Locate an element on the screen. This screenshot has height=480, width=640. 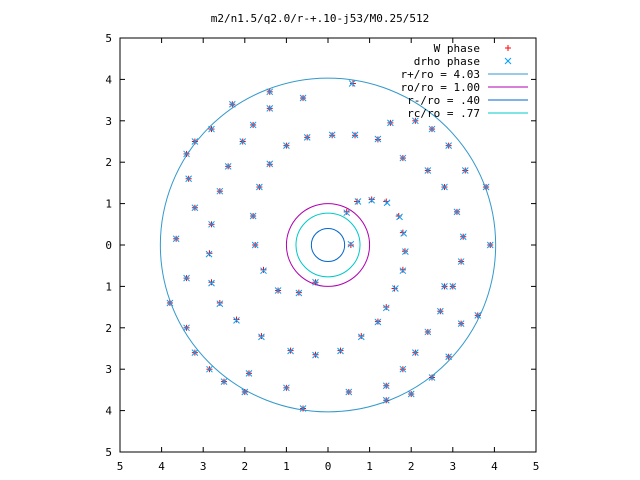
legend-label-0: W phase is located at coordinates (457, 48).